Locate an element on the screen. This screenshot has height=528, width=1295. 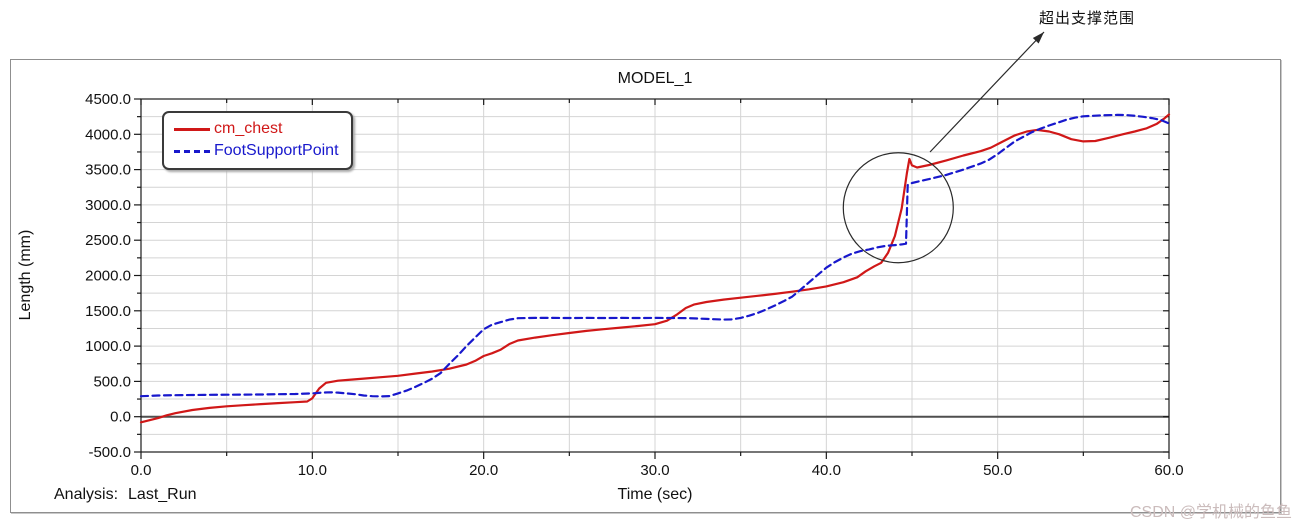
analysis-label: Analysis: is located at coordinates (86, 494).